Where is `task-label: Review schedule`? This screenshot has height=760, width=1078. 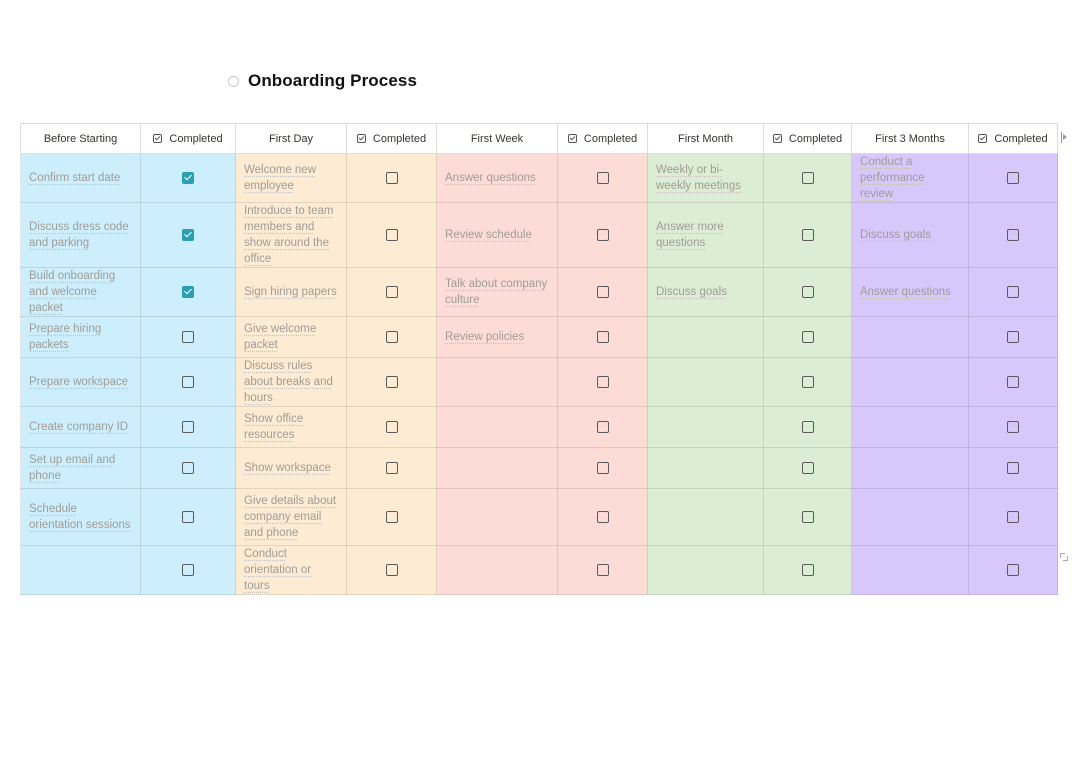 task-label: Review schedule is located at coordinates (488, 235).